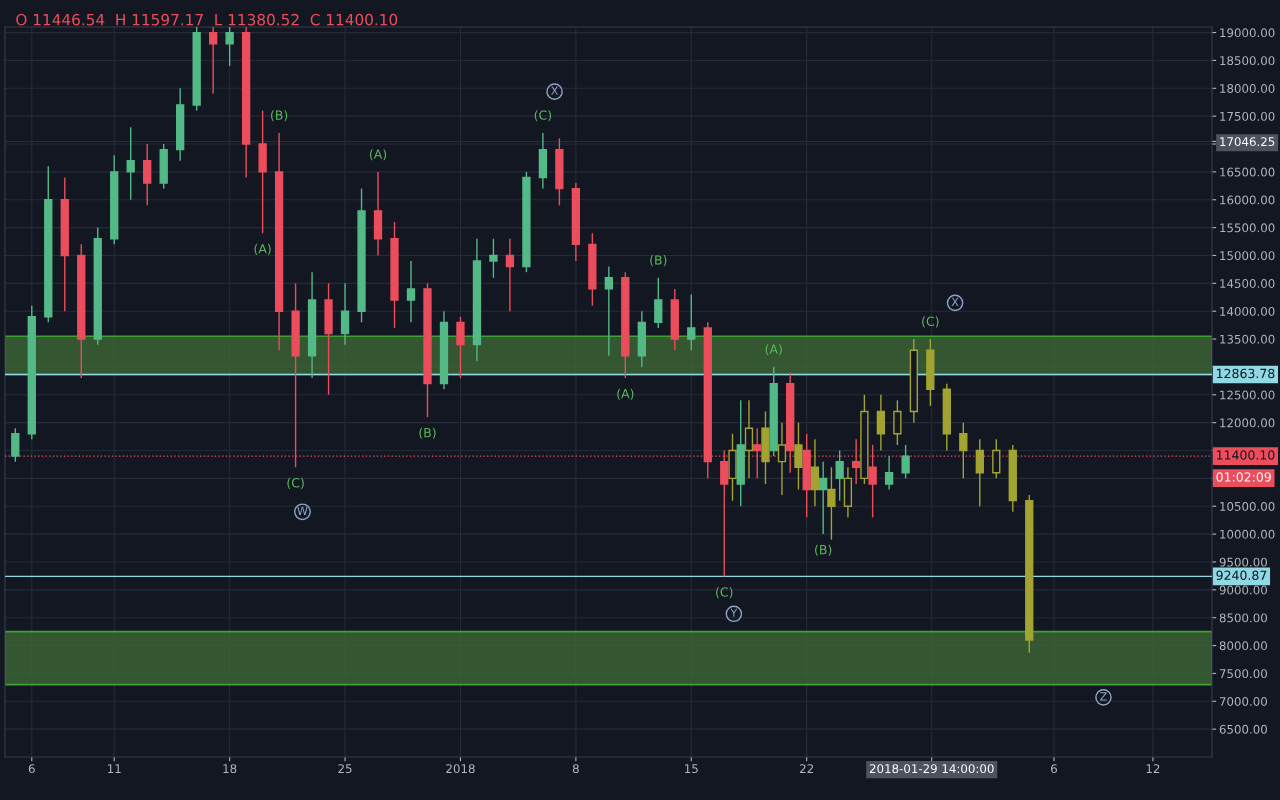 The image size is (1280, 800). I want to click on ref-line-label: 9240.87, so click(1241, 575).